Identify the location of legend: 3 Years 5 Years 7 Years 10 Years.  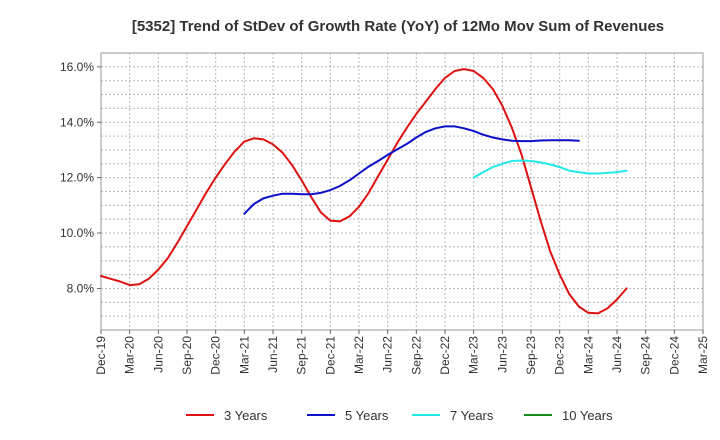
(399, 415).